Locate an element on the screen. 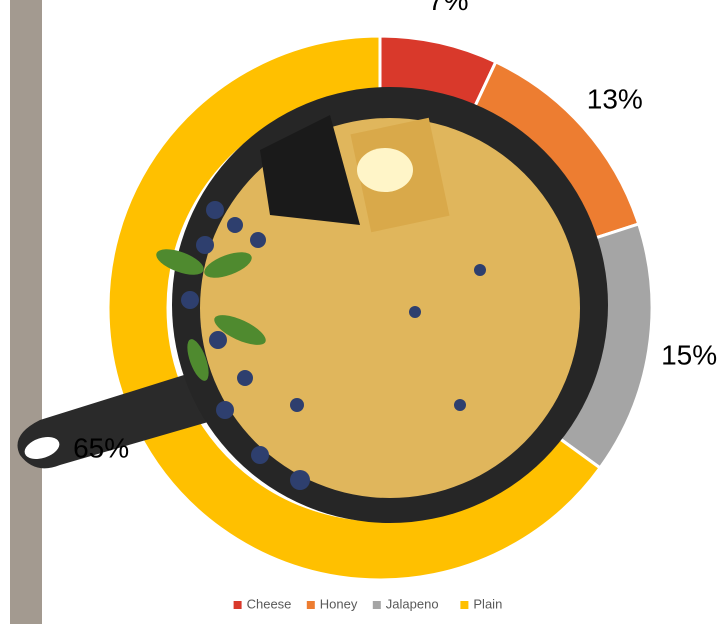  side-bar is located at coordinates (26, 312).